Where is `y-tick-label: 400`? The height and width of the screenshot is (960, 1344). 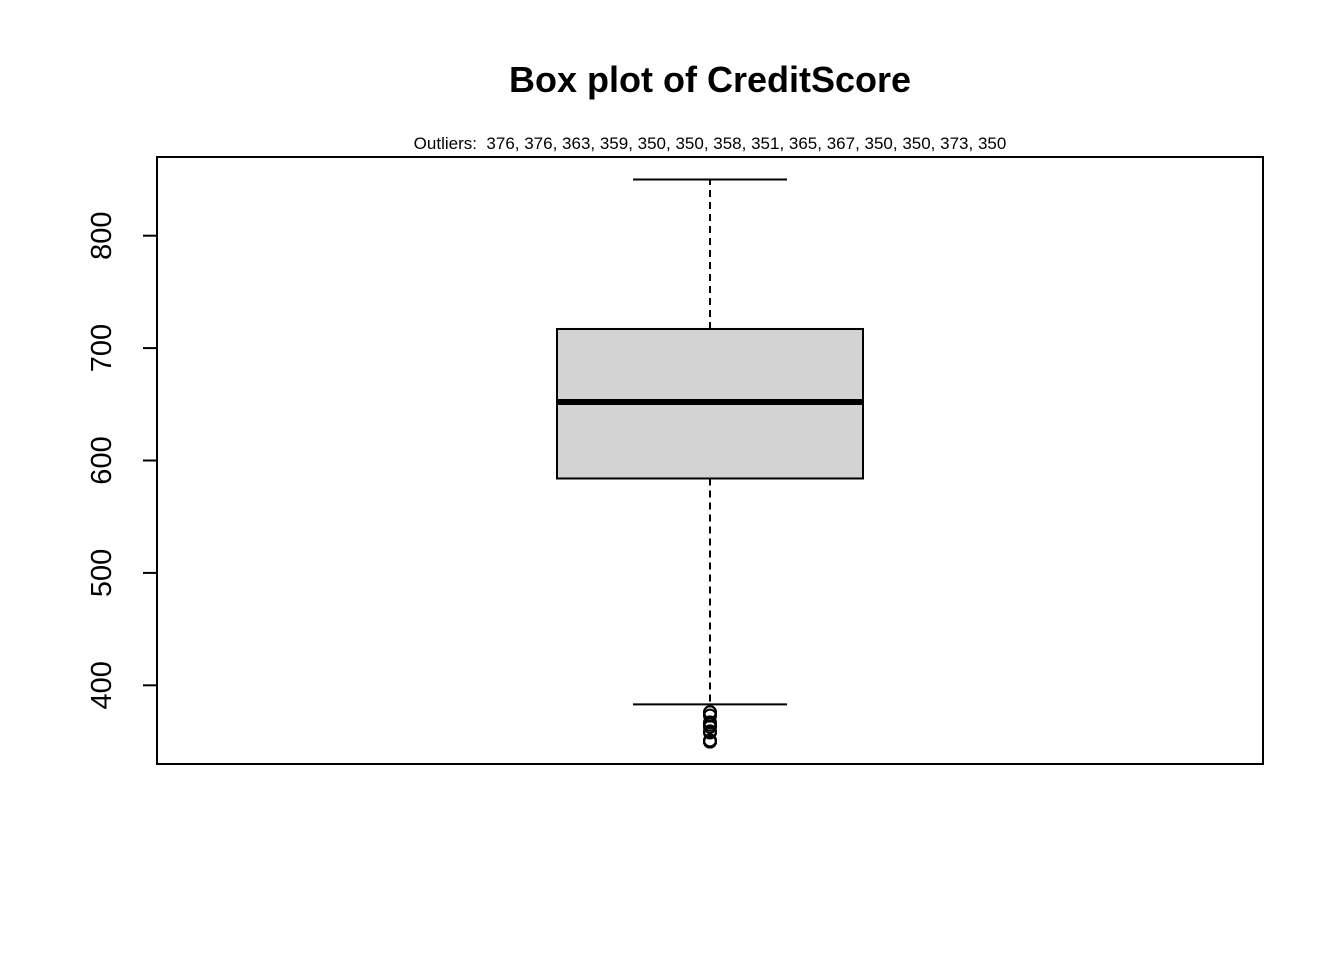
y-tick-label: 400 is located at coordinates (102, 685).